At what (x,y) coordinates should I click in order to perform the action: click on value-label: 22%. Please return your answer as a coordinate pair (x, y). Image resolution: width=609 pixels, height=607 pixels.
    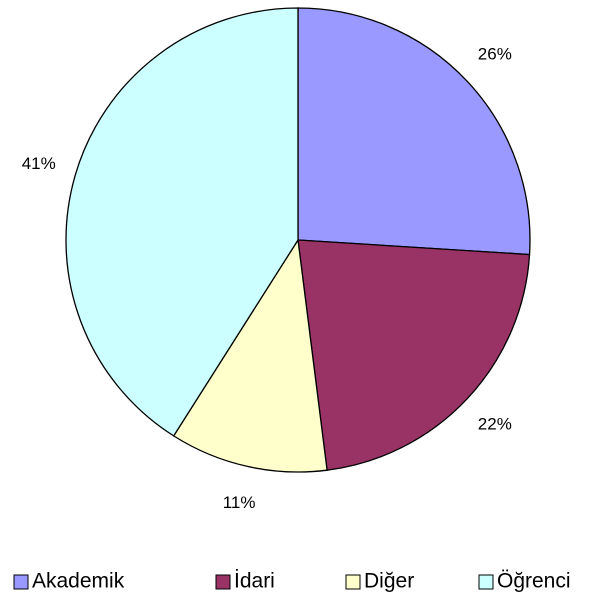
    Looking at the image, I should click on (495, 423).